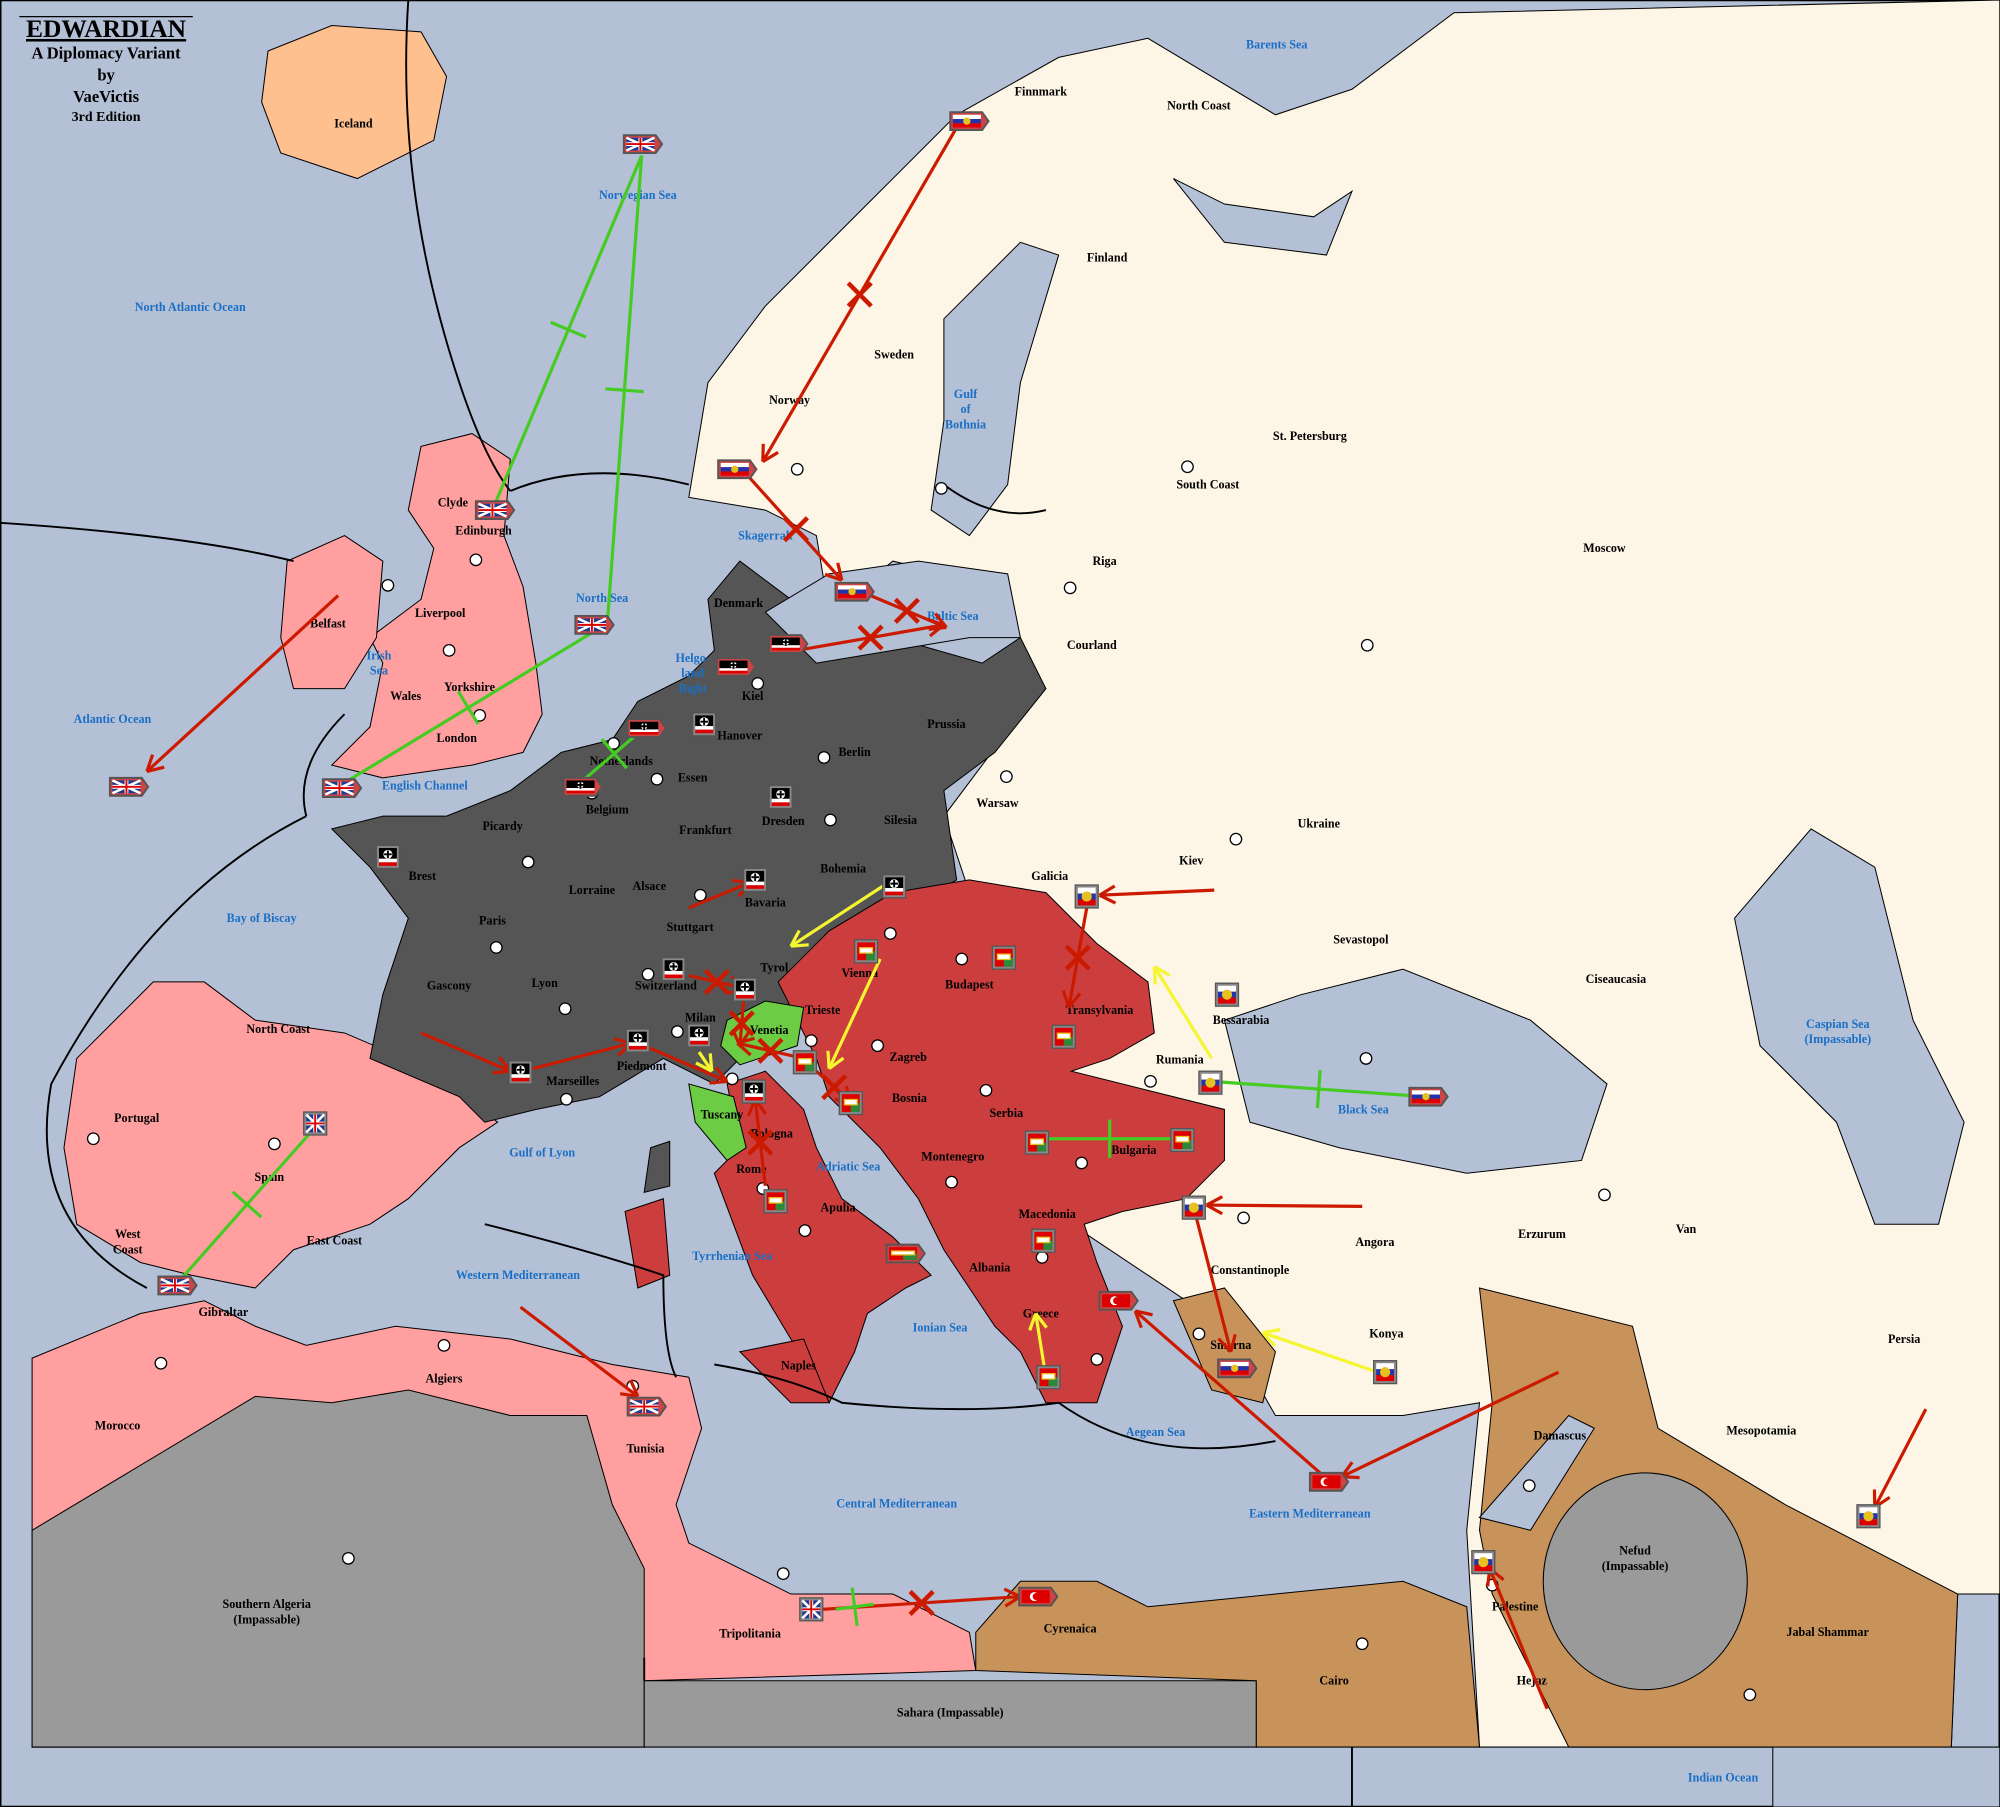 This screenshot has height=1807, width=2000. What do you see at coordinates (1849, 1026) in the screenshot?
I see `caspian-sea` at bounding box center [1849, 1026].